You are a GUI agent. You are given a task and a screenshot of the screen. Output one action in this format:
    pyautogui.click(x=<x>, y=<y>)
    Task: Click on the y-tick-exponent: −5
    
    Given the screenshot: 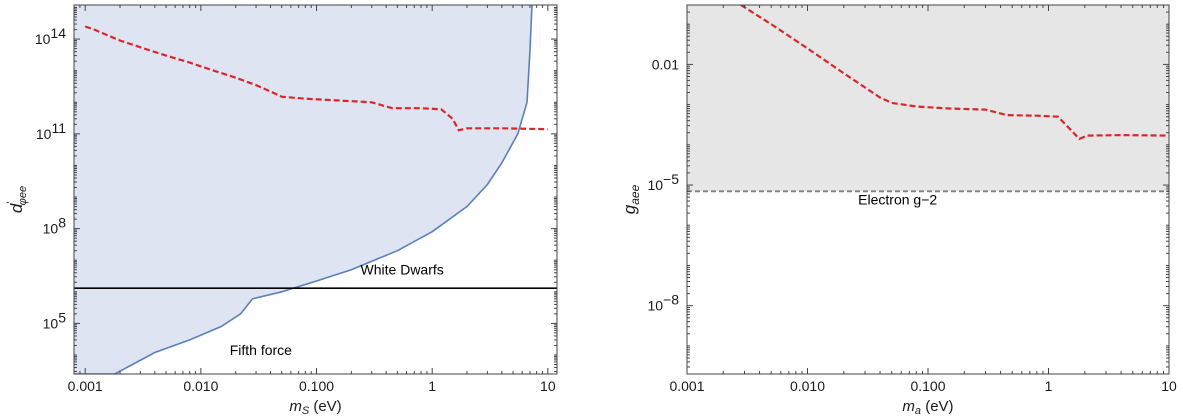 What is the action you would take?
    pyautogui.click(x=671, y=179)
    